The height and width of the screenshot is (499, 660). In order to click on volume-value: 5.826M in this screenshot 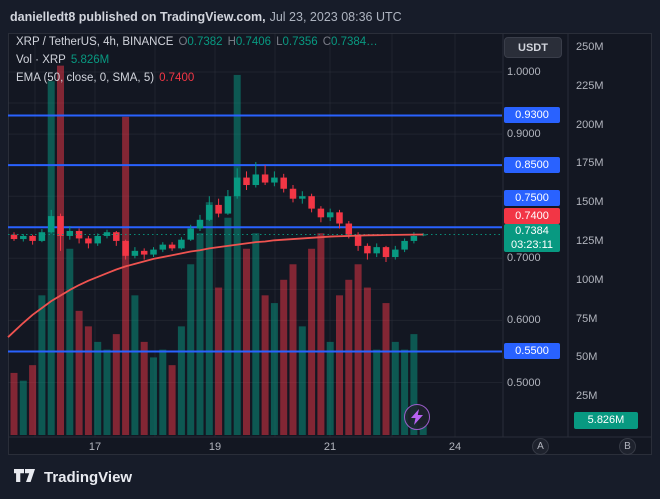, I will do `click(90, 60)`.